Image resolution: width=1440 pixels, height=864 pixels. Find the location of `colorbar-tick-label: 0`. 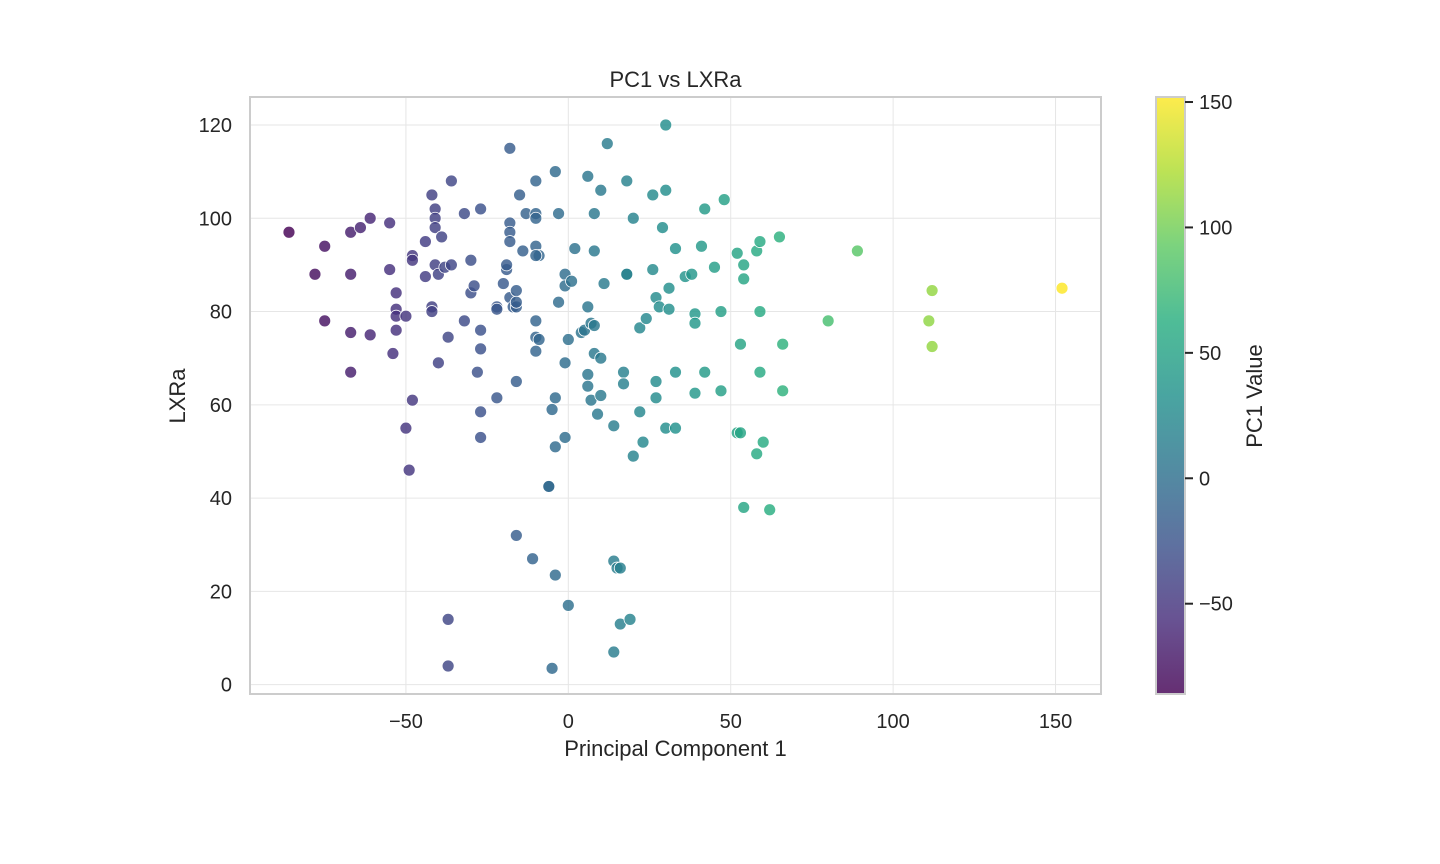

colorbar-tick-label: 0 is located at coordinates (1204, 479).